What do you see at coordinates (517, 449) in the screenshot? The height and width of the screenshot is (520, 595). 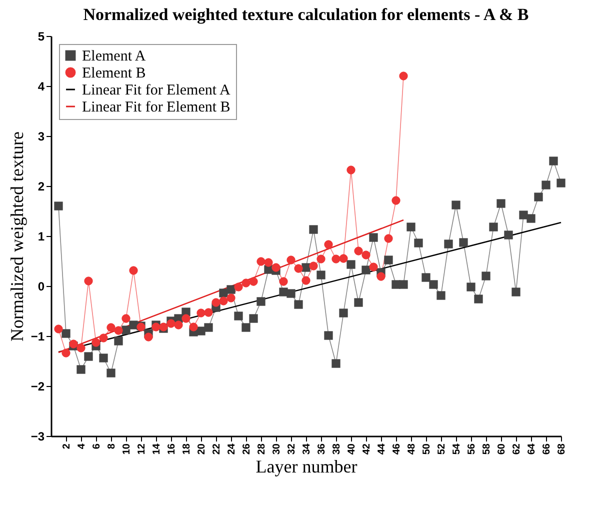 I see `x-tick-label: 62` at bounding box center [517, 449].